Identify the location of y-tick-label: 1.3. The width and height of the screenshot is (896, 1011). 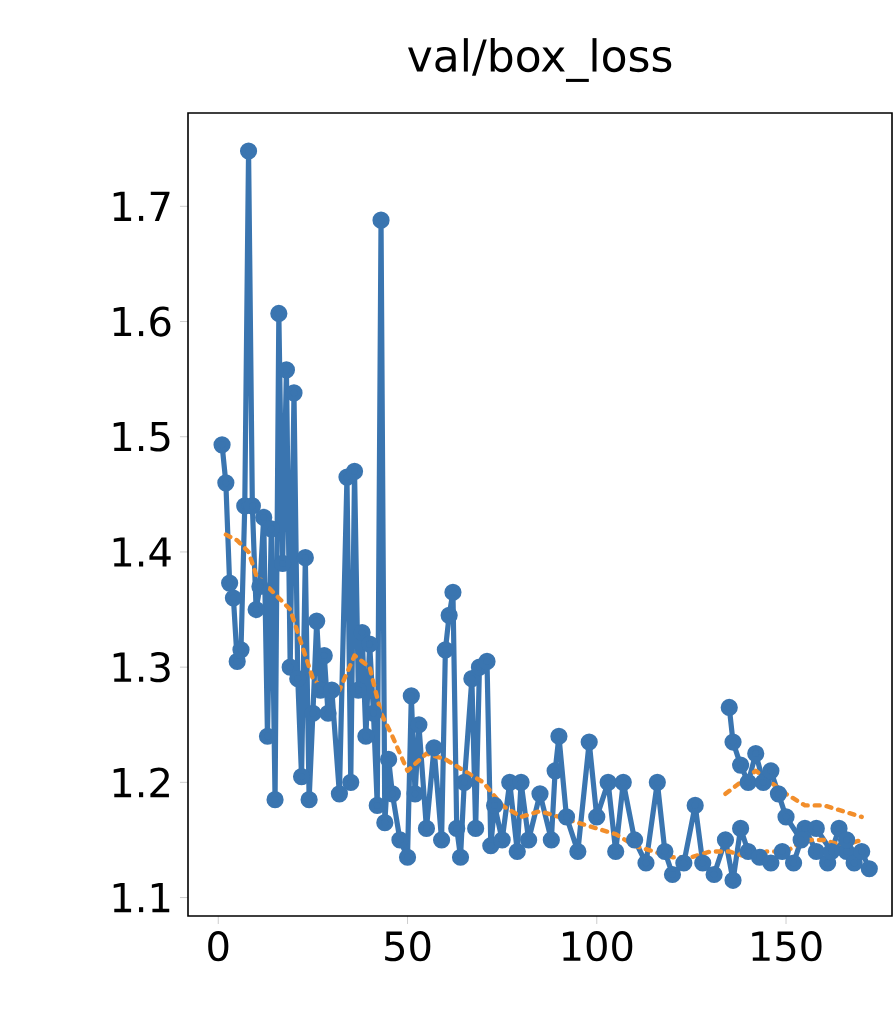
(141, 667).